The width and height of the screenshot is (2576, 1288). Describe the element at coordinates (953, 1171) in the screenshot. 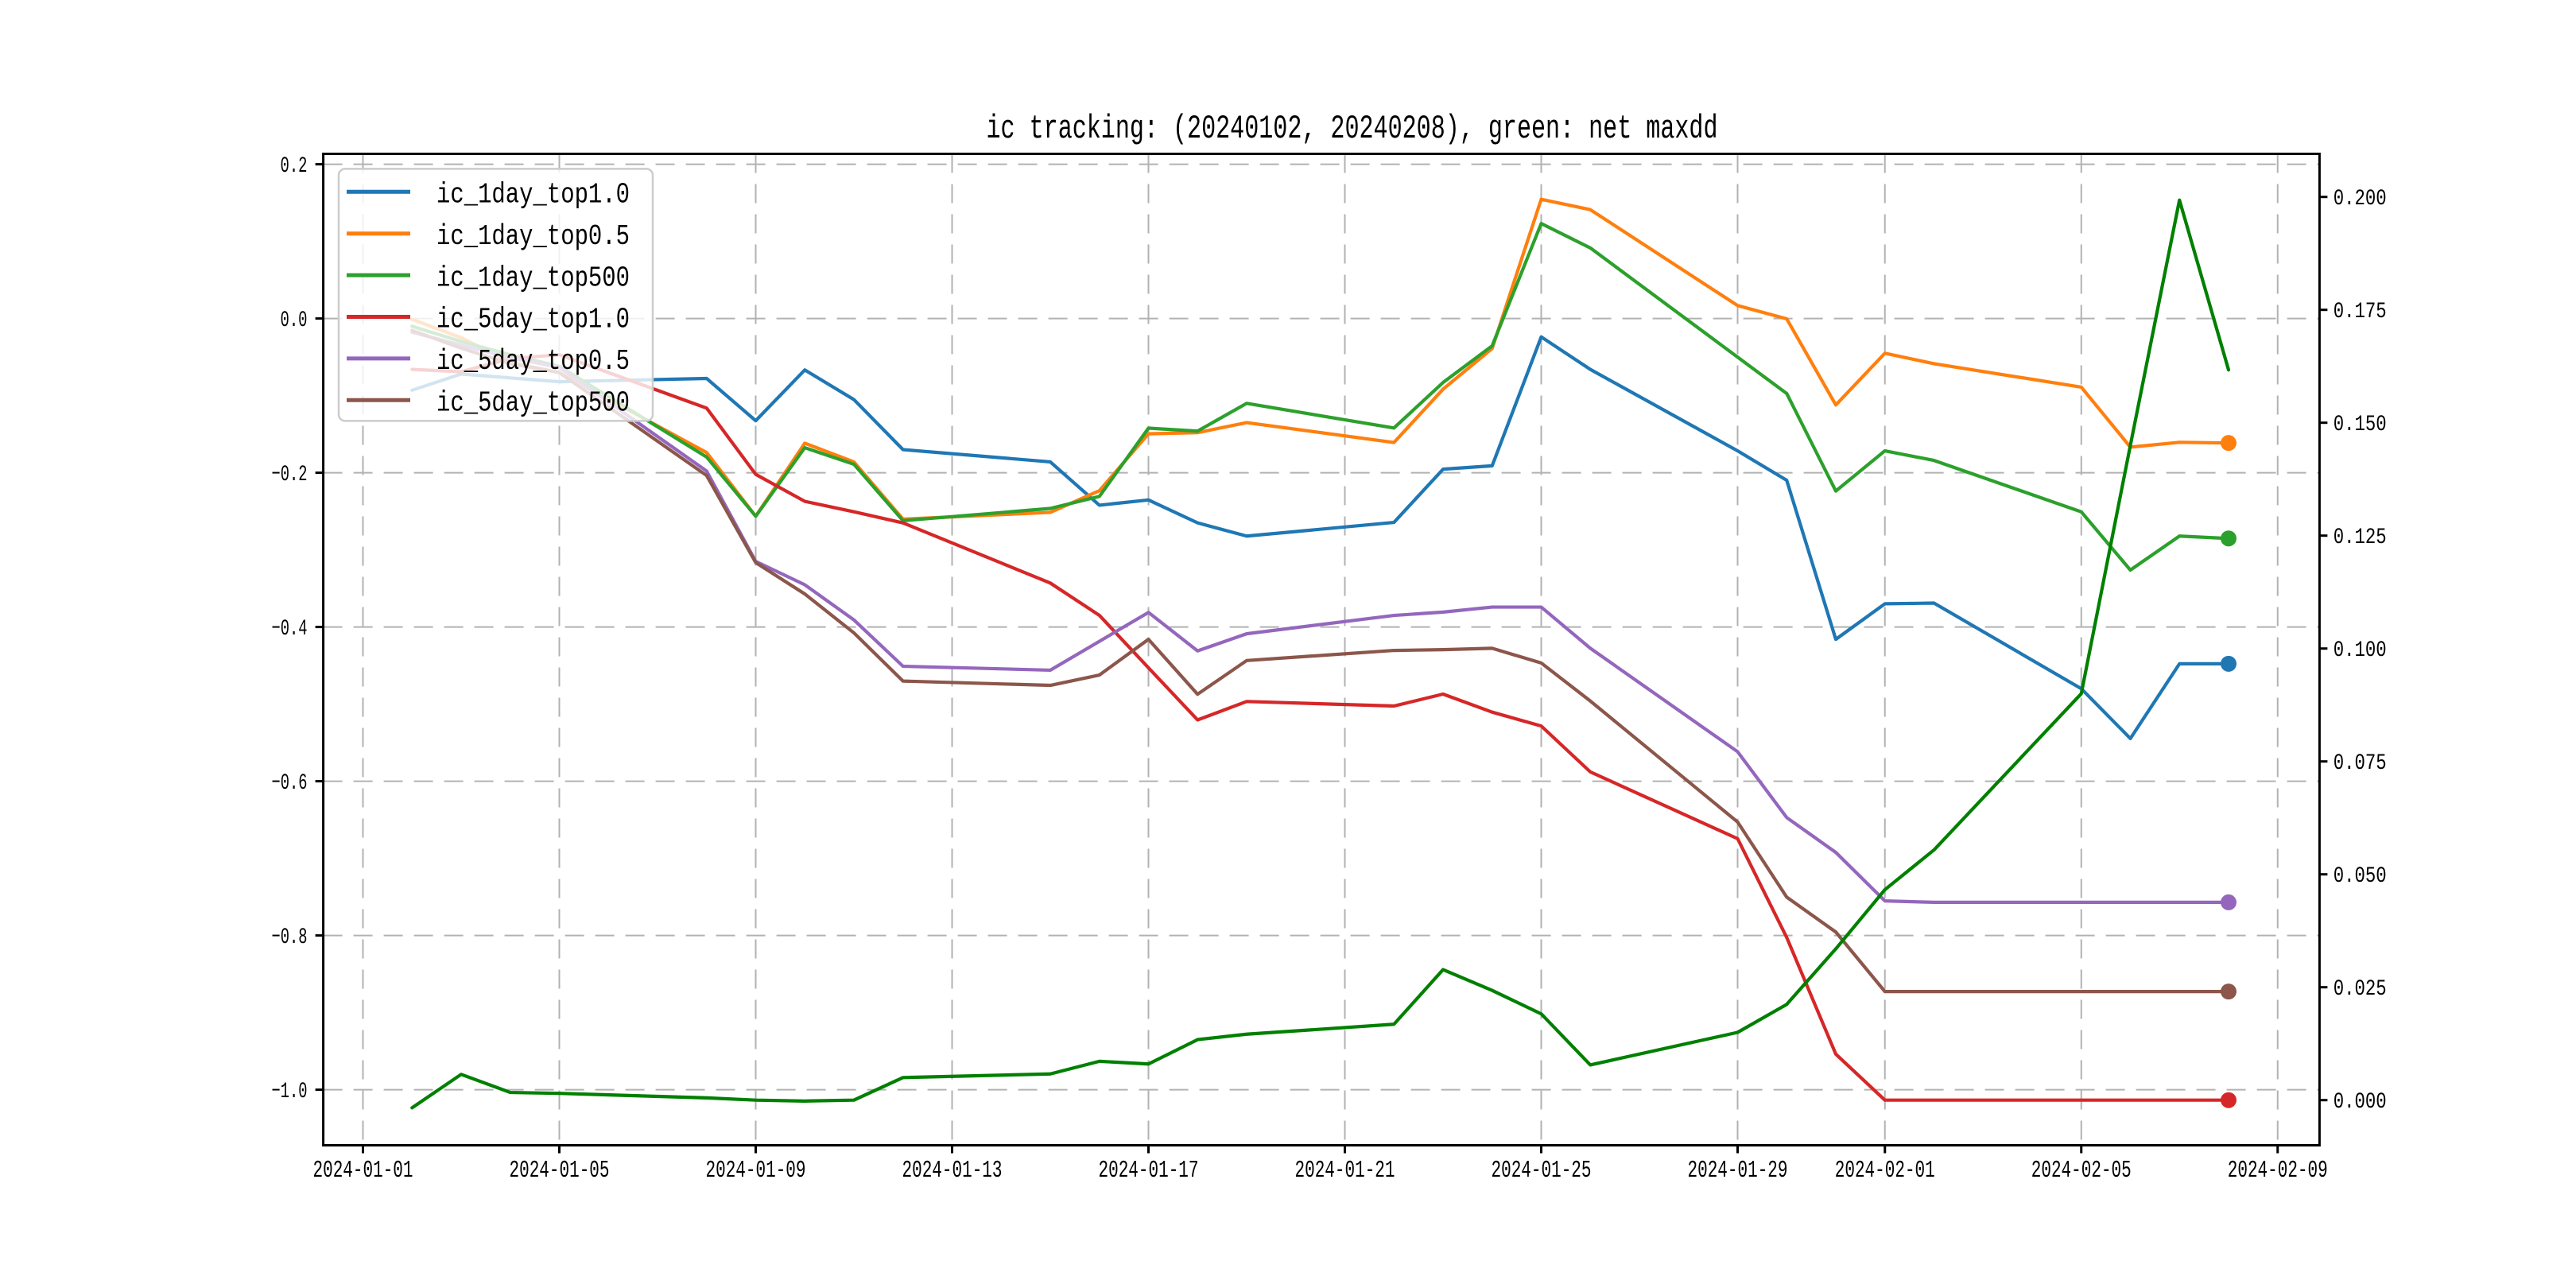

I see `svg-text: 2024-01-13` at that location.